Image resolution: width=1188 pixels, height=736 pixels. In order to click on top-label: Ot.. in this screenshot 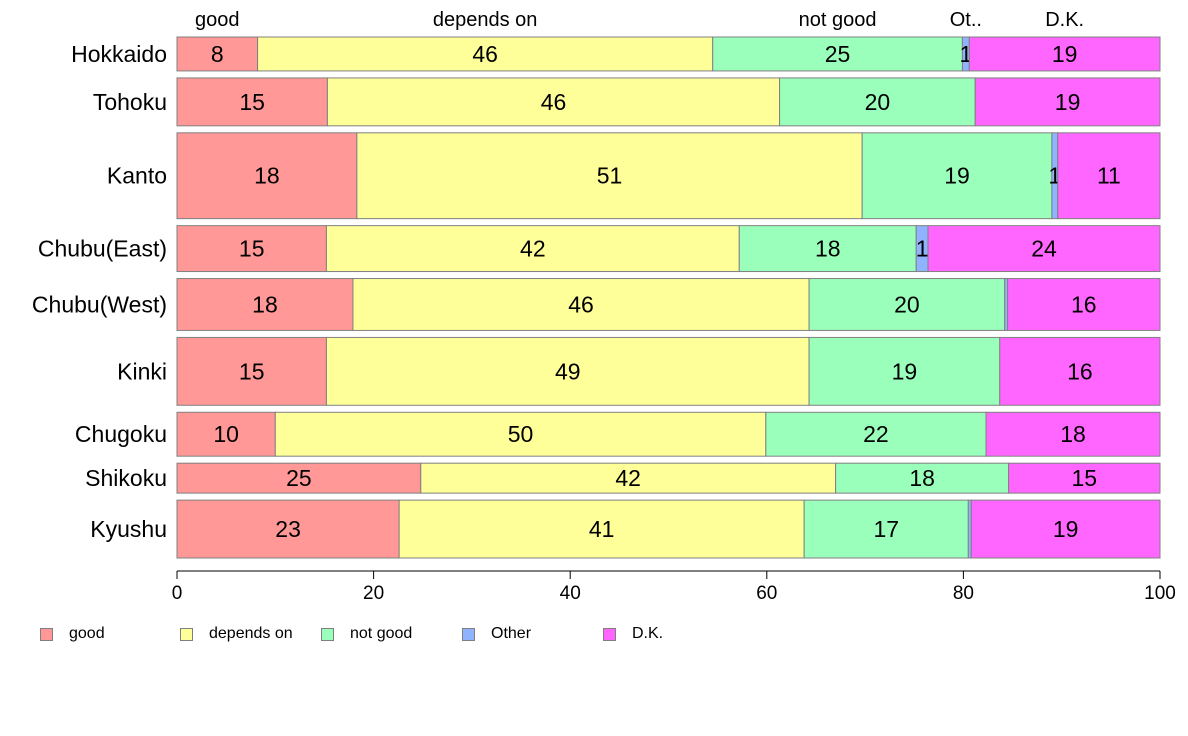, I will do `click(966, 20)`.